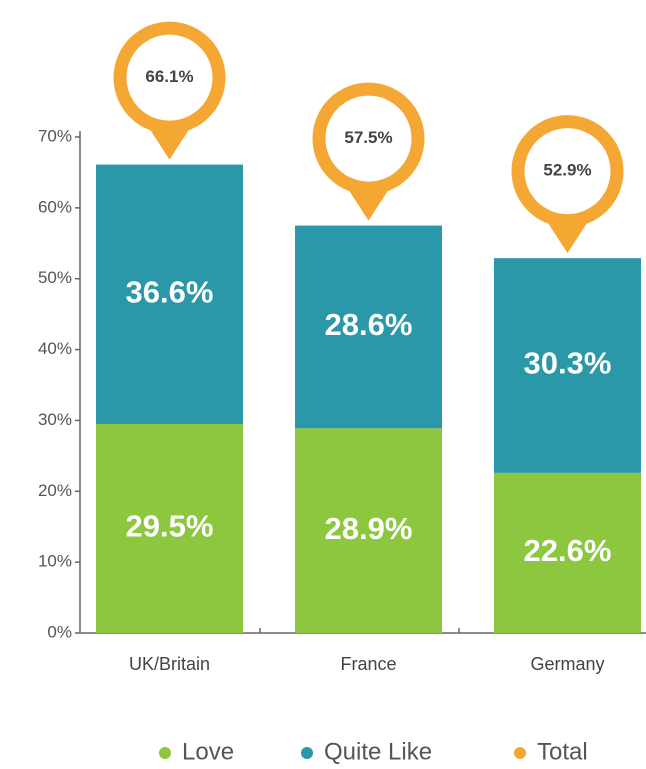  I want to click on x-tick-label: UK/Britain, so click(169, 664).